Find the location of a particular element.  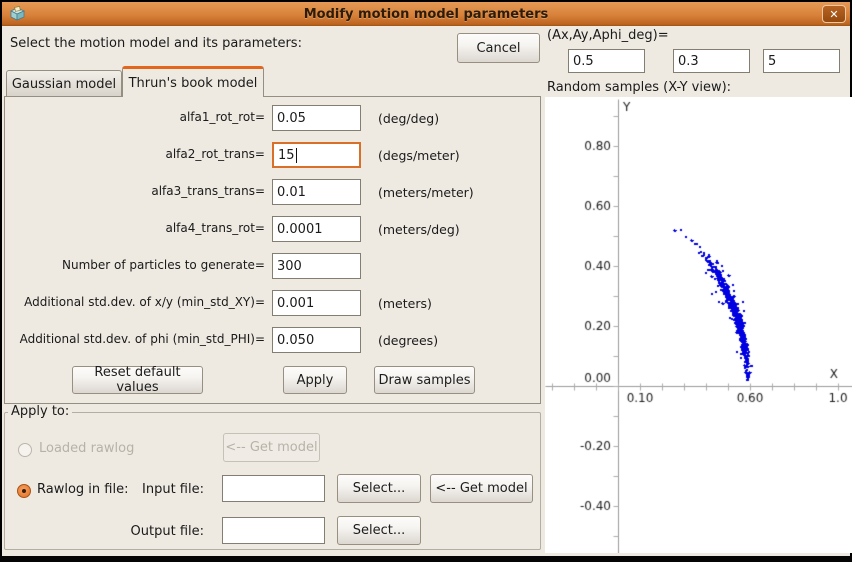

cancel-button: Cancel is located at coordinates (498, 48).